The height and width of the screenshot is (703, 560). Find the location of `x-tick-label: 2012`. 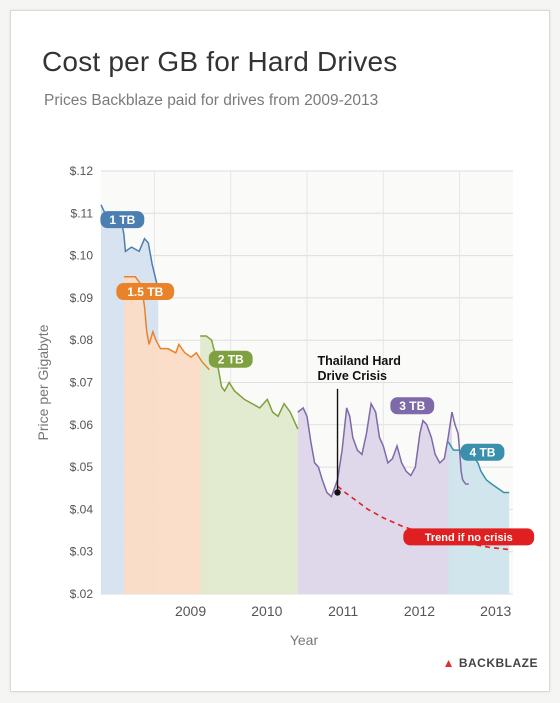

x-tick-label: 2012 is located at coordinates (419, 611).